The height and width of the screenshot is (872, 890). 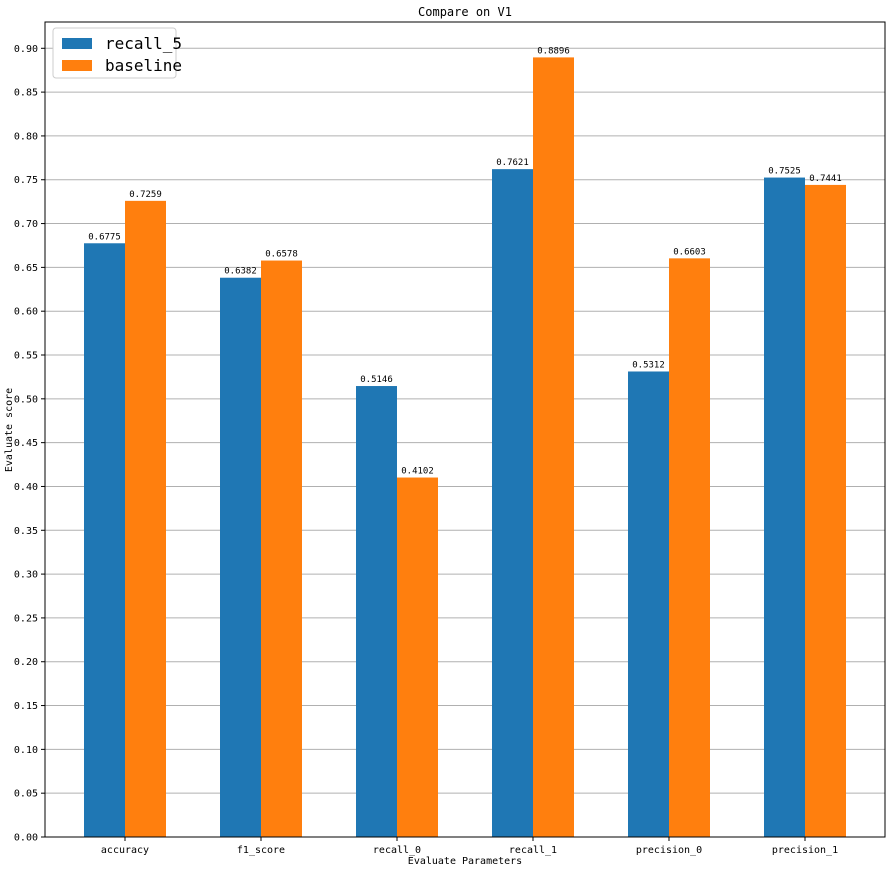 I want to click on value-label-baseline-recall_0: 0.4102, so click(x=417, y=472).